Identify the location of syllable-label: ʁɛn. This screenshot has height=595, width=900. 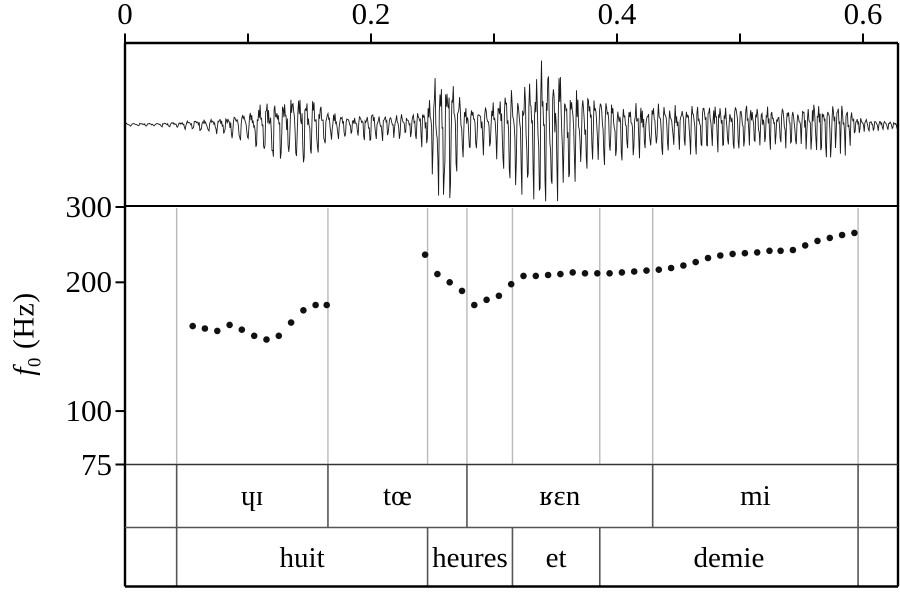
(560, 496).